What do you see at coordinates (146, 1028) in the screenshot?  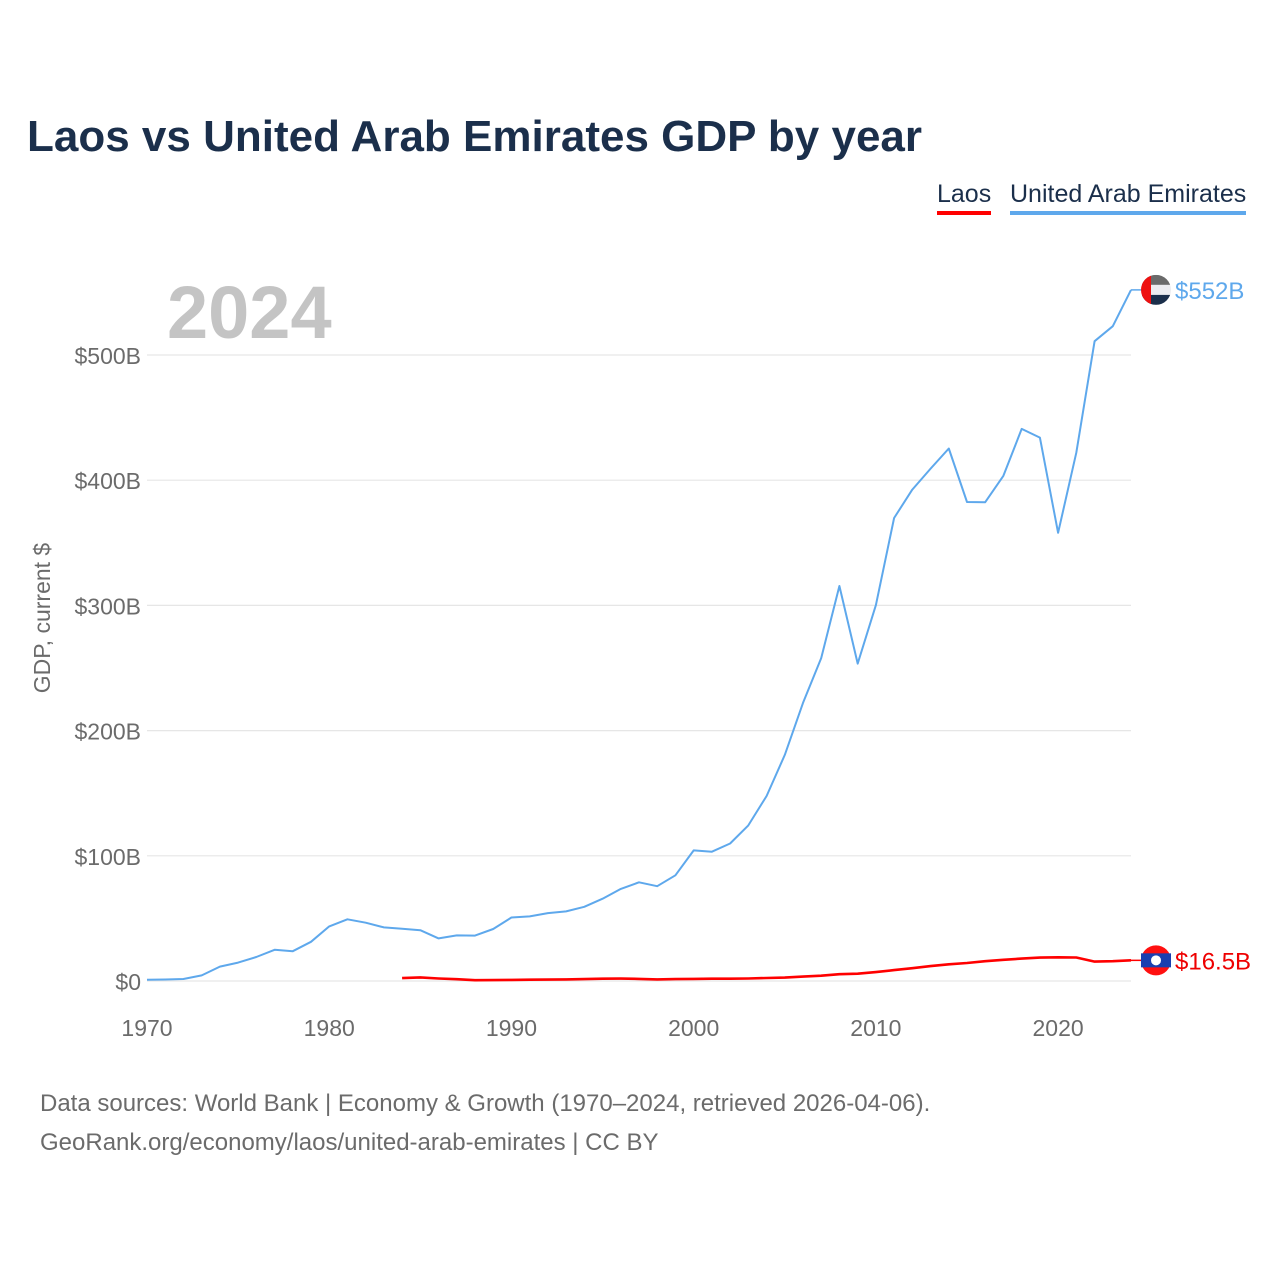 I see `x-tick-label: 1970` at bounding box center [146, 1028].